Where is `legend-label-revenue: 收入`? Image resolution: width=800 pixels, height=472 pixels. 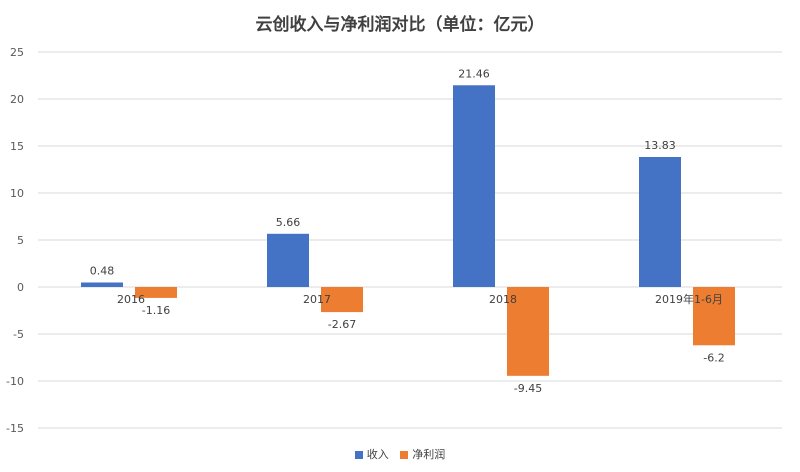 legend-label-revenue: 收入 is located at coordinates (377, 454).